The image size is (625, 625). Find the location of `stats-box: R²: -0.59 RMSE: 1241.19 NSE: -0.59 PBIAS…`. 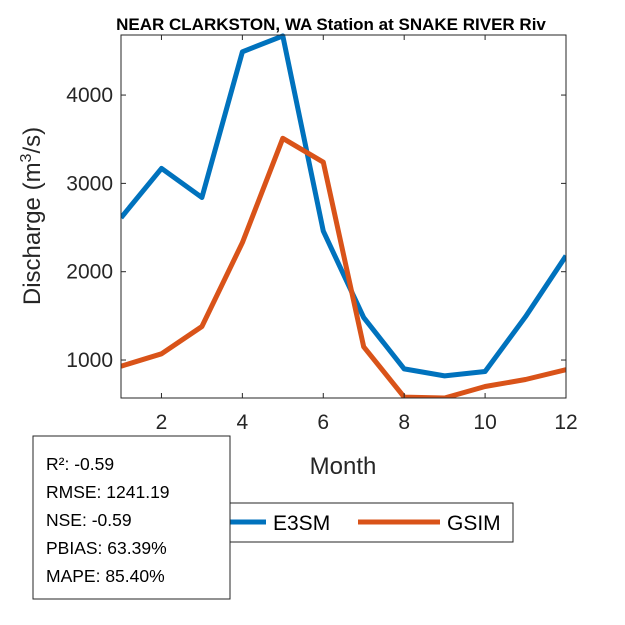

stats-box: R²: -0.59 RMSE: 1241.19 NSE: -0.59 PBIAS… is located at coordinates (131, 517).